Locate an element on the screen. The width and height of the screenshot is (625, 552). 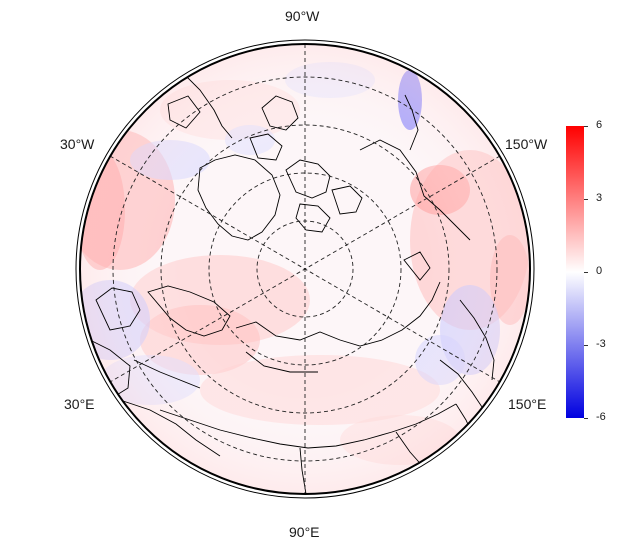
lon-label-30e: 30°E is located at coordinates (79, 404).